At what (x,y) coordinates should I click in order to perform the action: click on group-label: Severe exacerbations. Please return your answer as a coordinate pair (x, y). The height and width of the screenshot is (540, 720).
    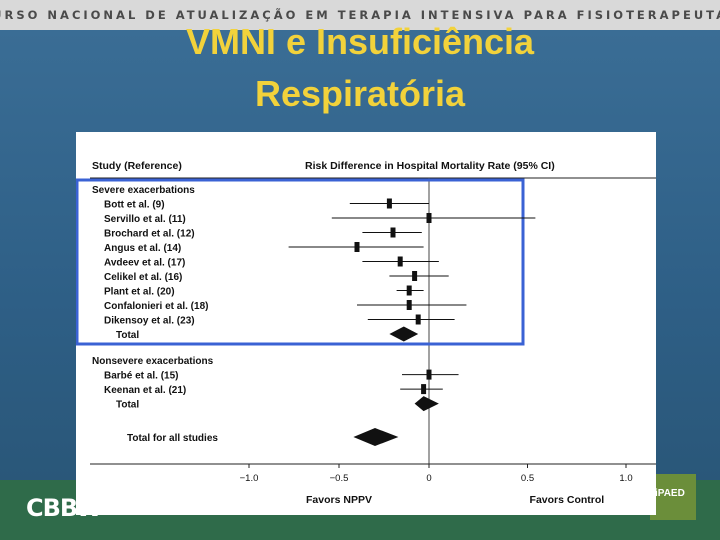
    Looking at the image, I should click on (143, 190).